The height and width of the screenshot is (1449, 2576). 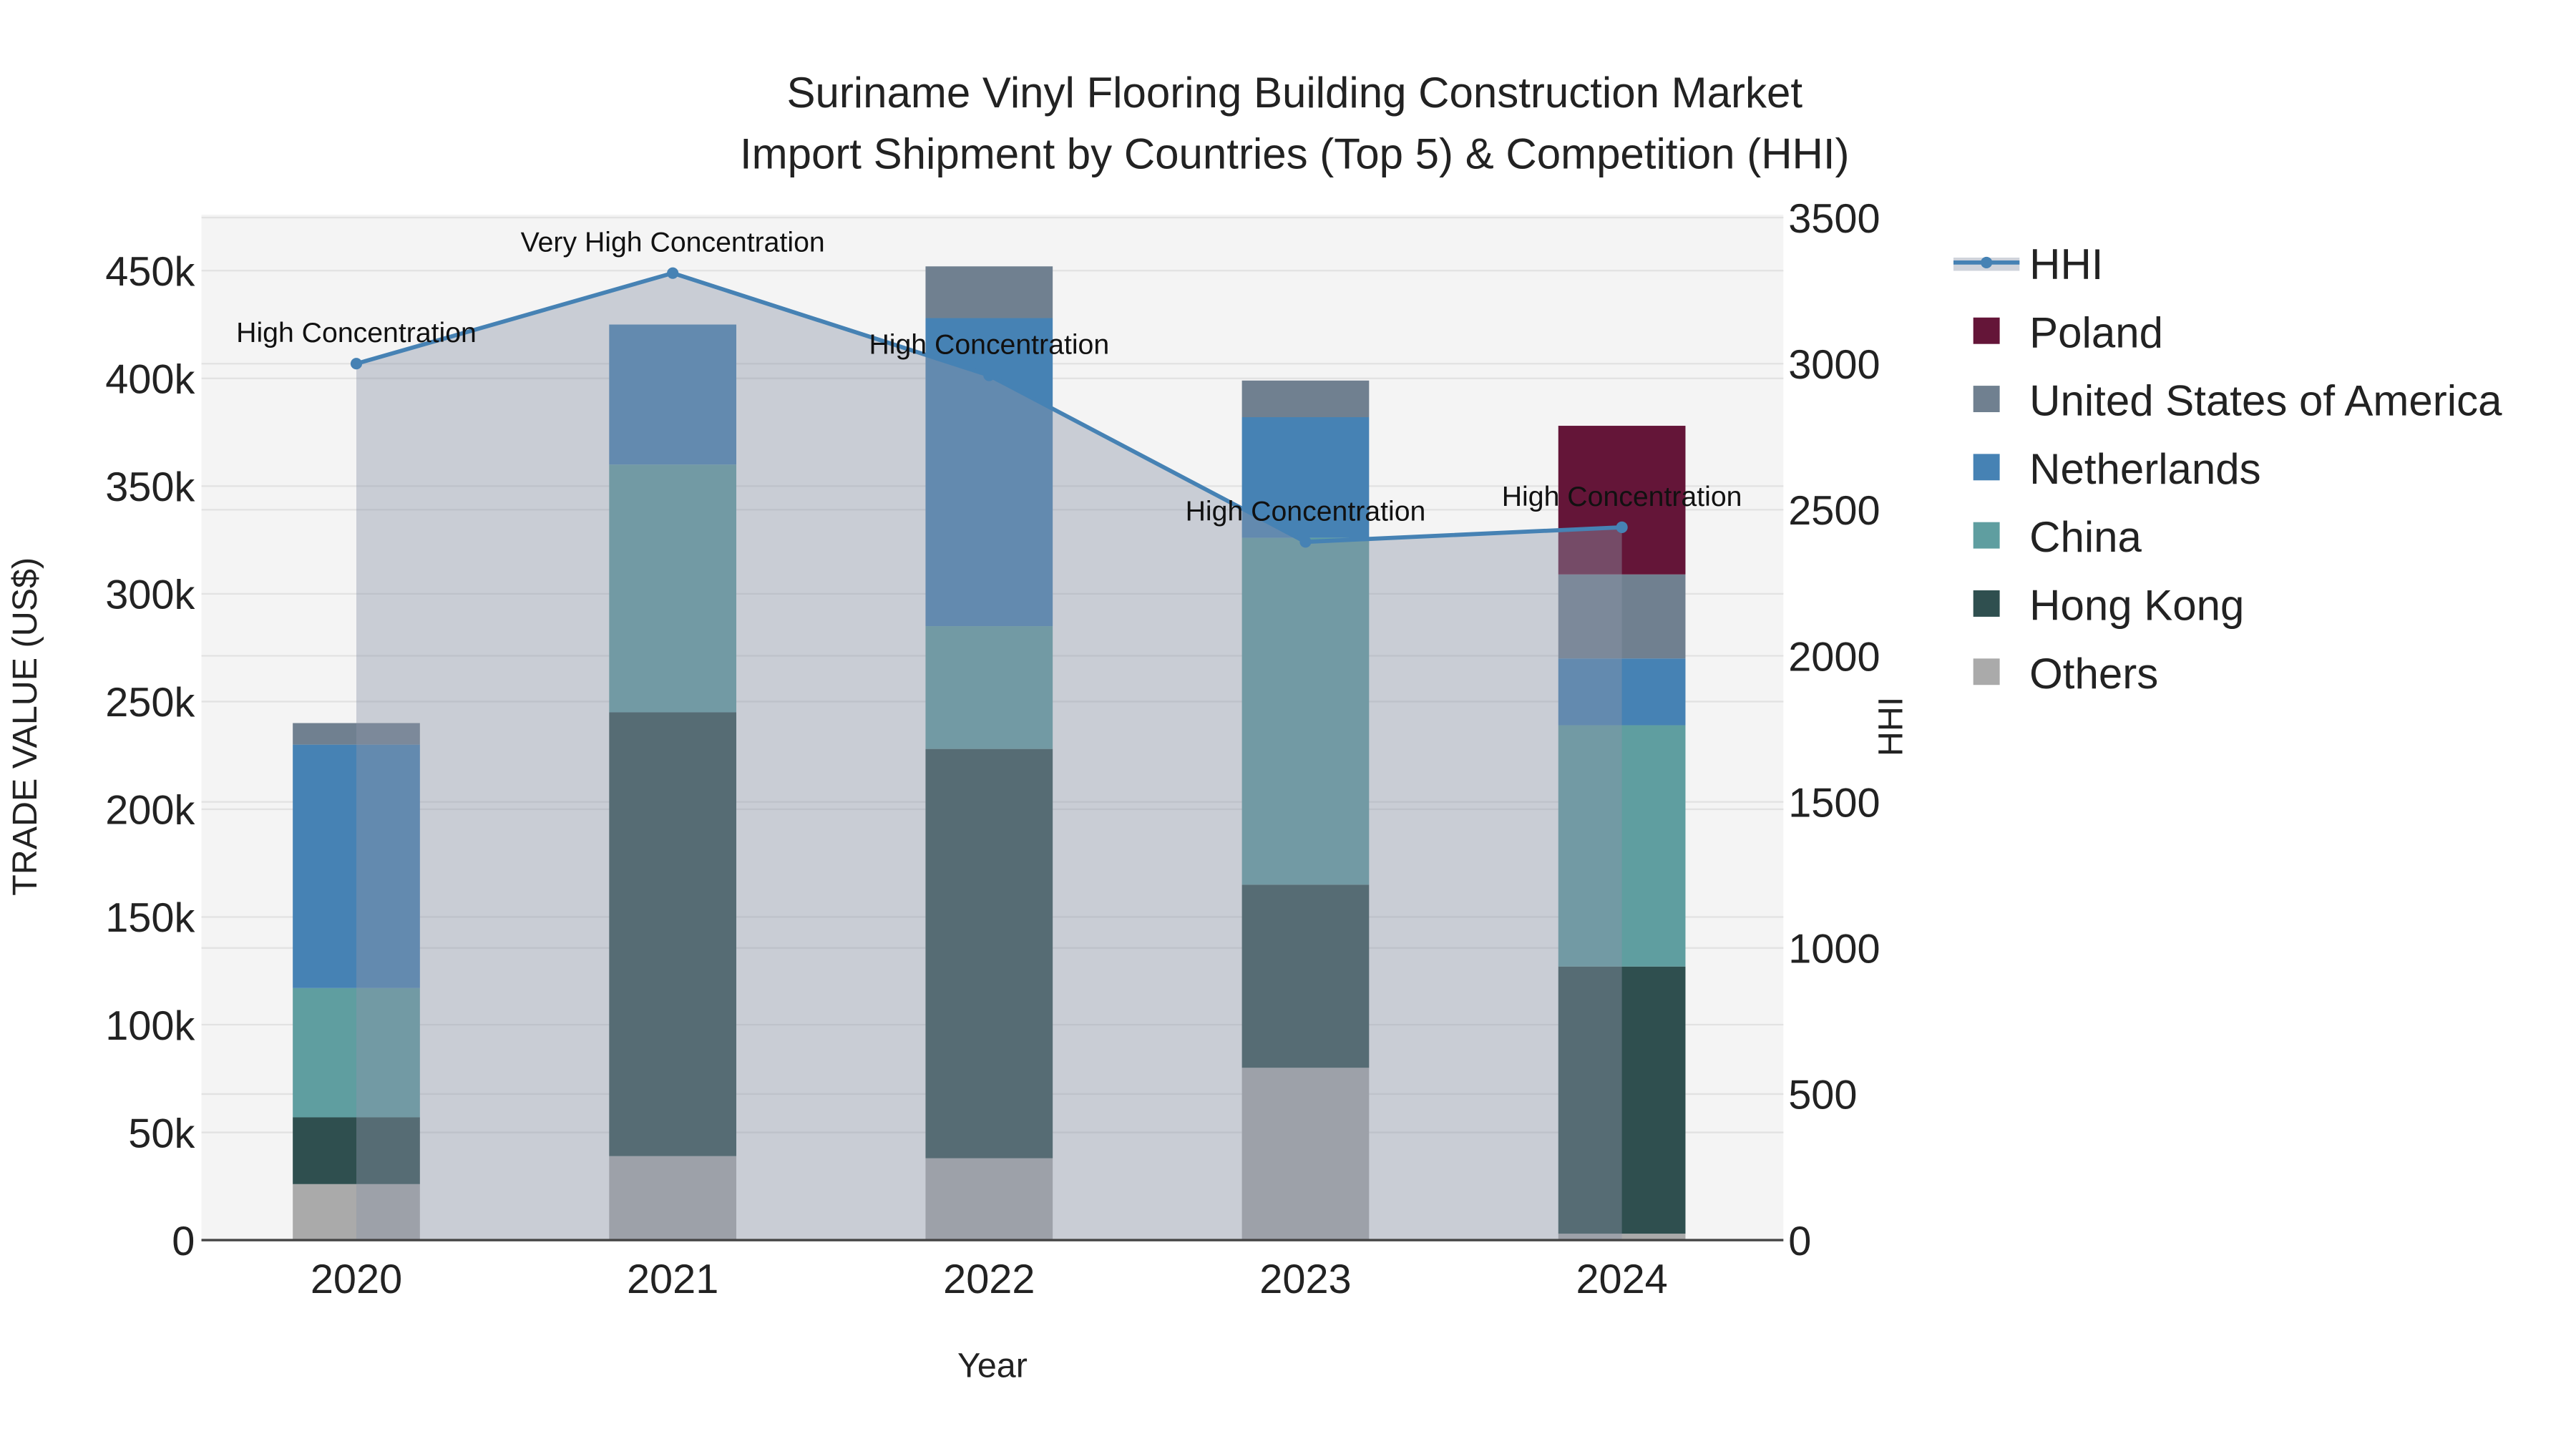 What do you see at coordinates (150, 918) in the screenshot?
I see `y-tick-label: 150k` at bounding box center [150, 918].